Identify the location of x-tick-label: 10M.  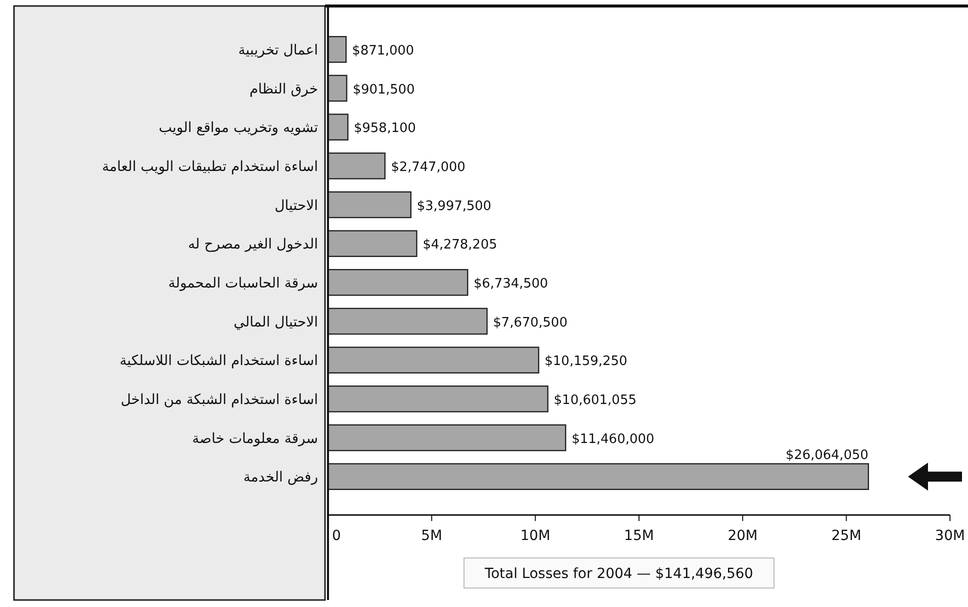
(535, 536).